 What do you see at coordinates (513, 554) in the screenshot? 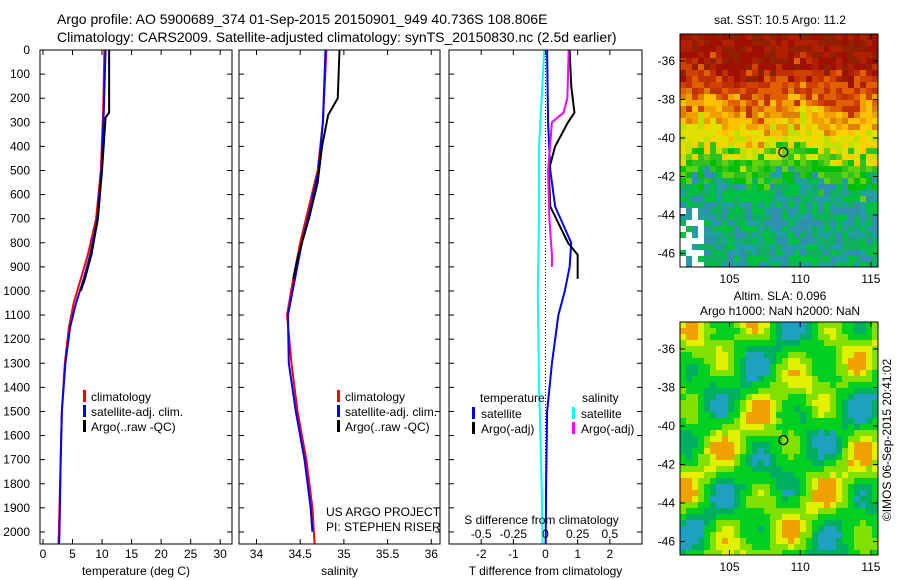
I see `x-tick-label: -1` at bounding box center [513, 554].